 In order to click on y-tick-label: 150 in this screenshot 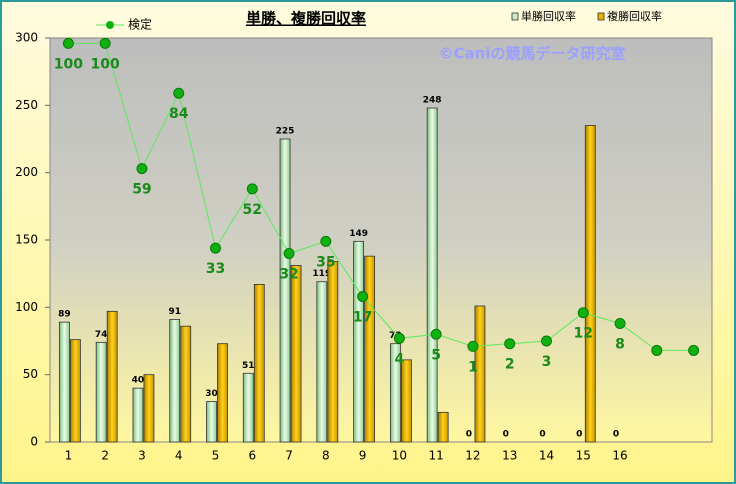, I will do `click(26, 240)`.